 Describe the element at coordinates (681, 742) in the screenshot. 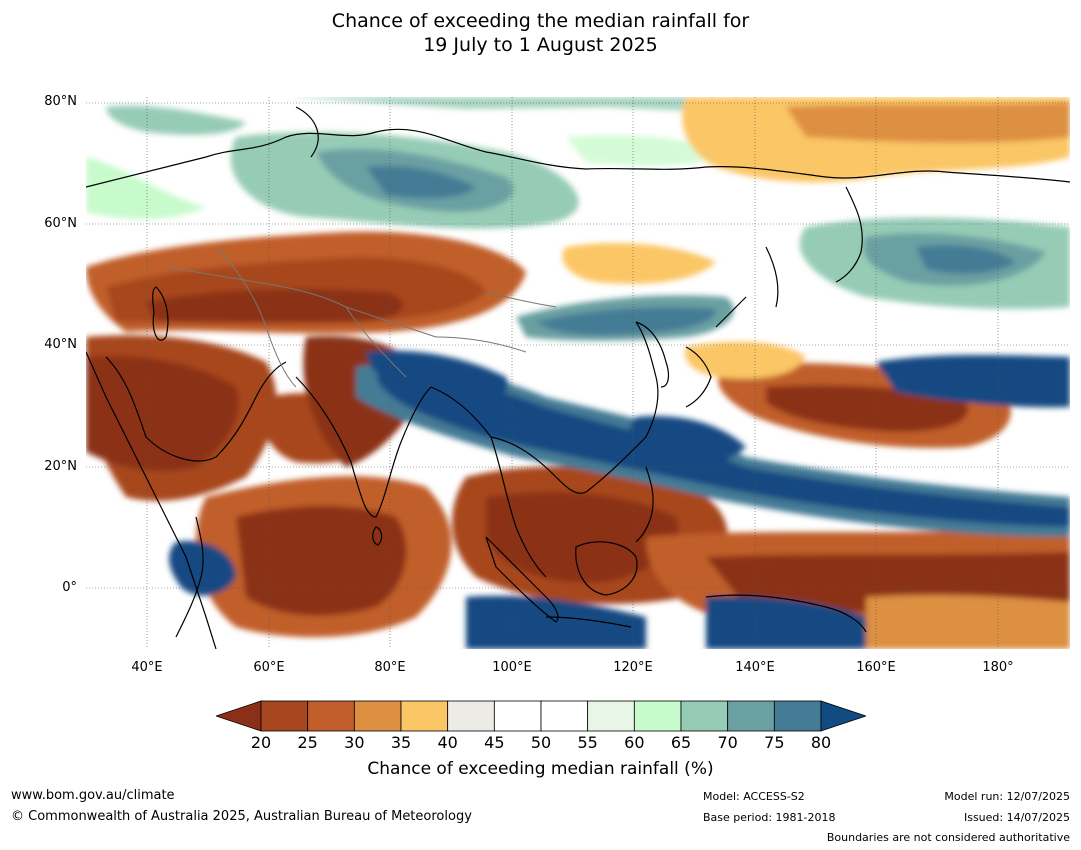

I see `colorbar-tick-label: 65` at that location.